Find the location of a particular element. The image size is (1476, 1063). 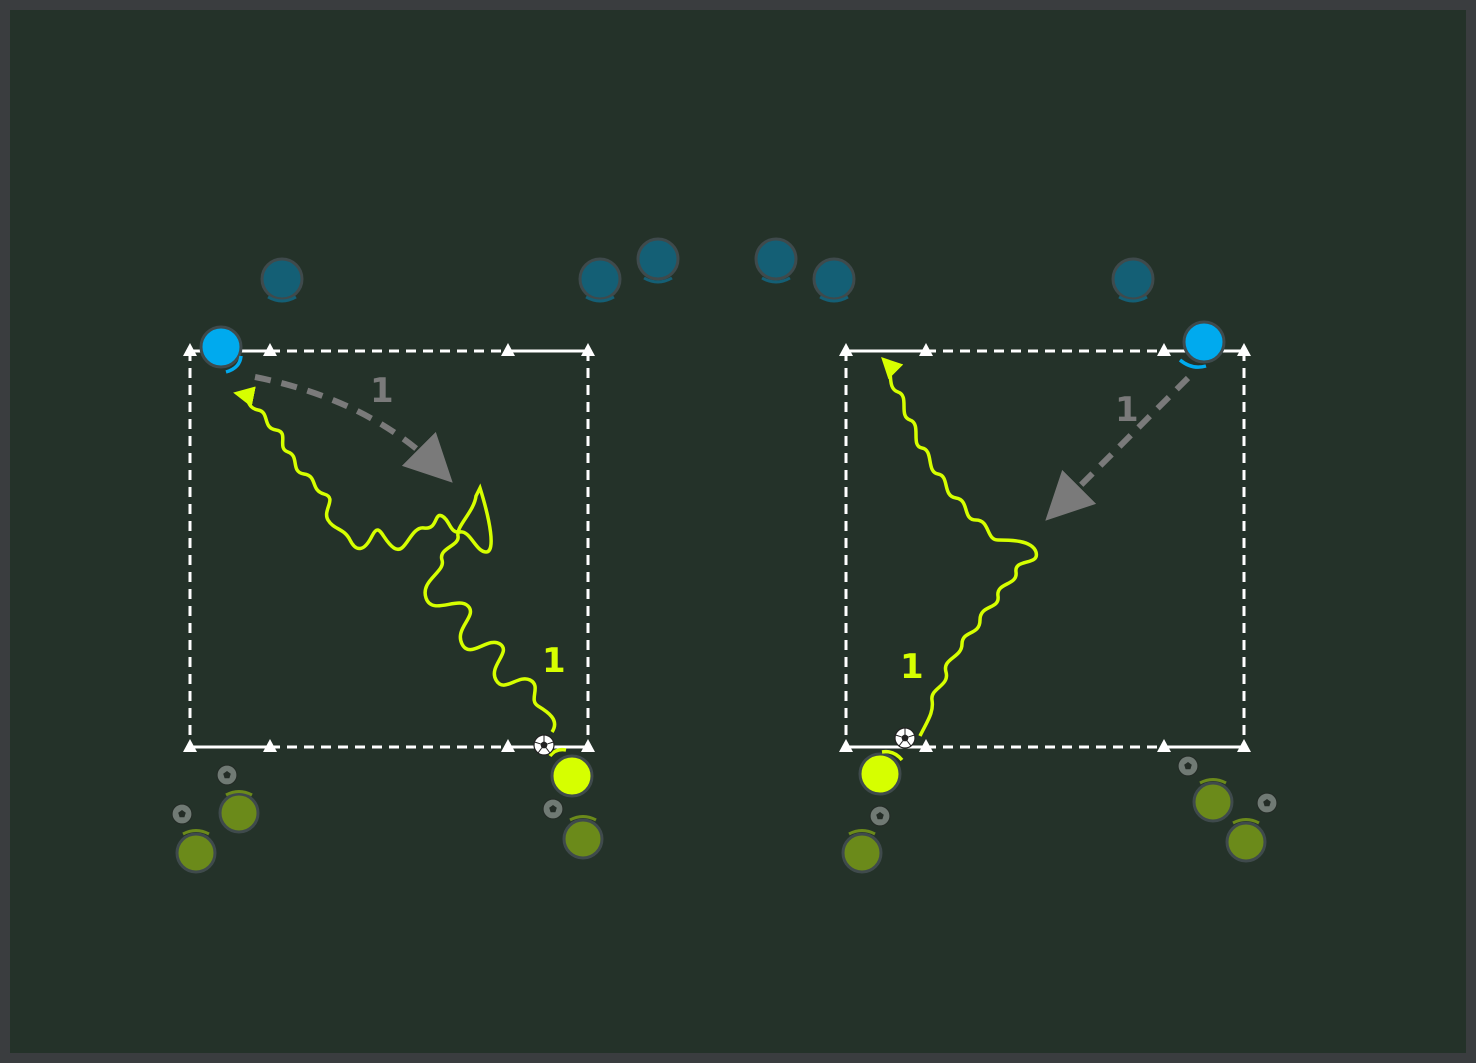

left-dribble-label: 1 is located at coordinates (554, 661).